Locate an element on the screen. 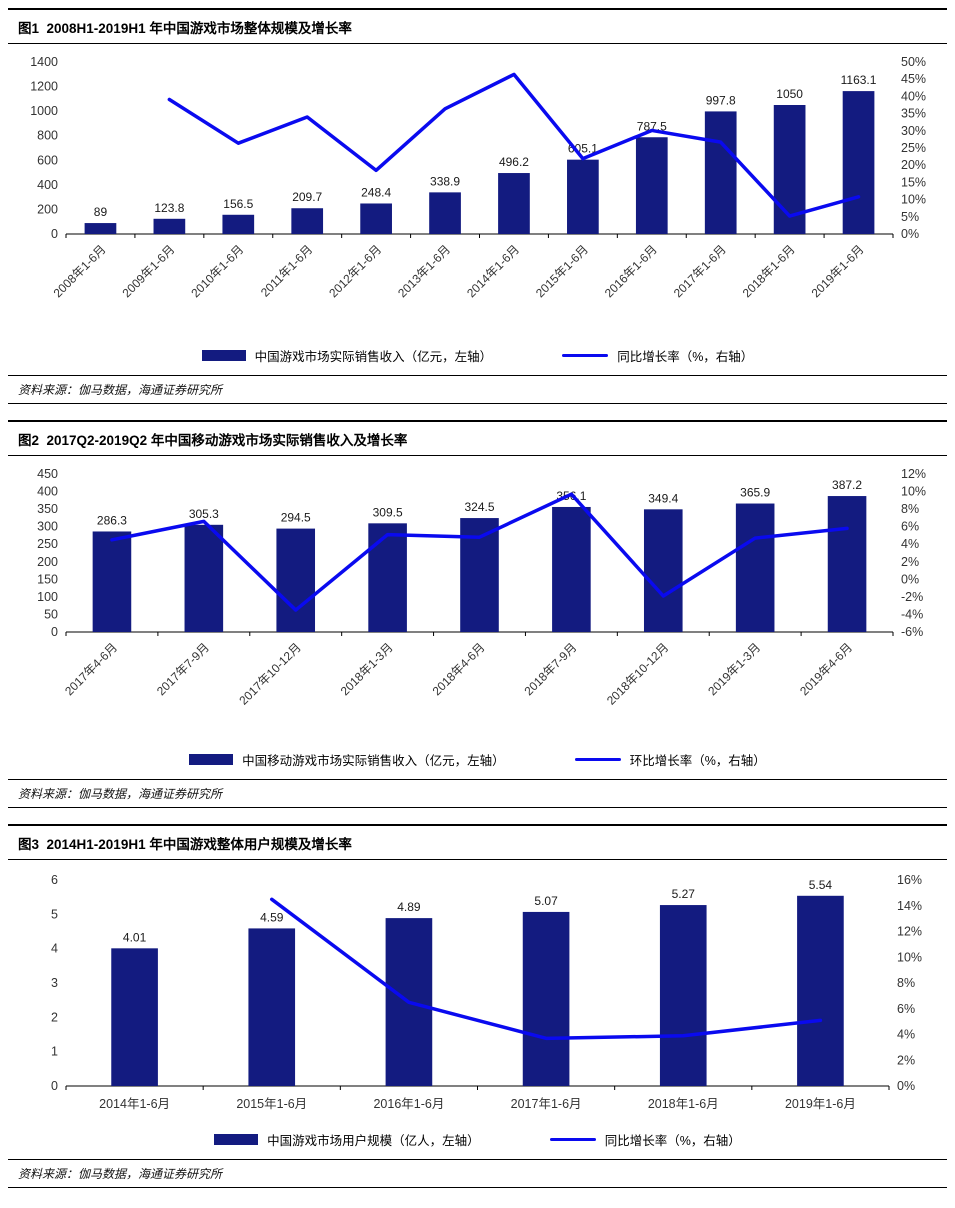 This screenshot has width=955, height=1208. right-axis-tick-label: -6% is located at coordinates (912, 632).